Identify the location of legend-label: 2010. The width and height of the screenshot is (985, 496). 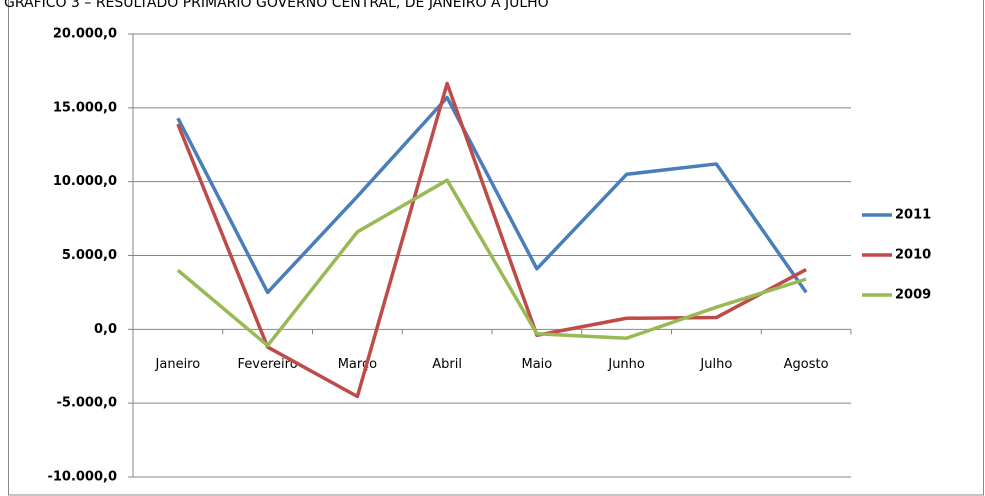
(913, 255).